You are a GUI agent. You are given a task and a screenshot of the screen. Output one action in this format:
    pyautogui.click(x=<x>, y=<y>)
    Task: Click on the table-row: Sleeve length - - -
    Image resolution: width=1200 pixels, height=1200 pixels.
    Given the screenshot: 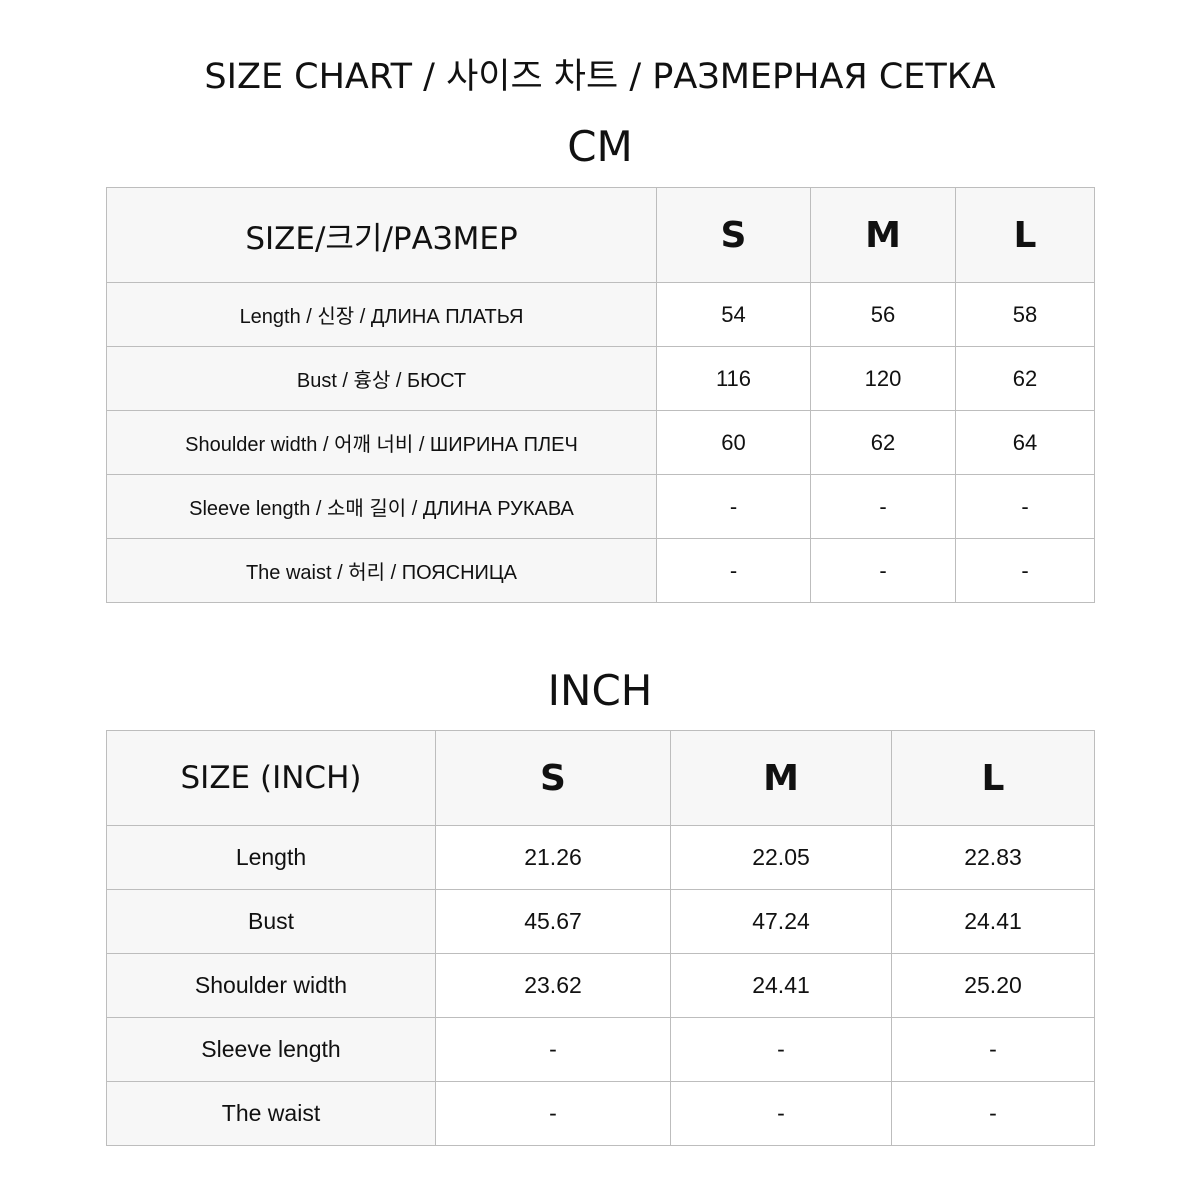 What is the action you would take?
    pyautogui.click(x=600, y=1049)
    